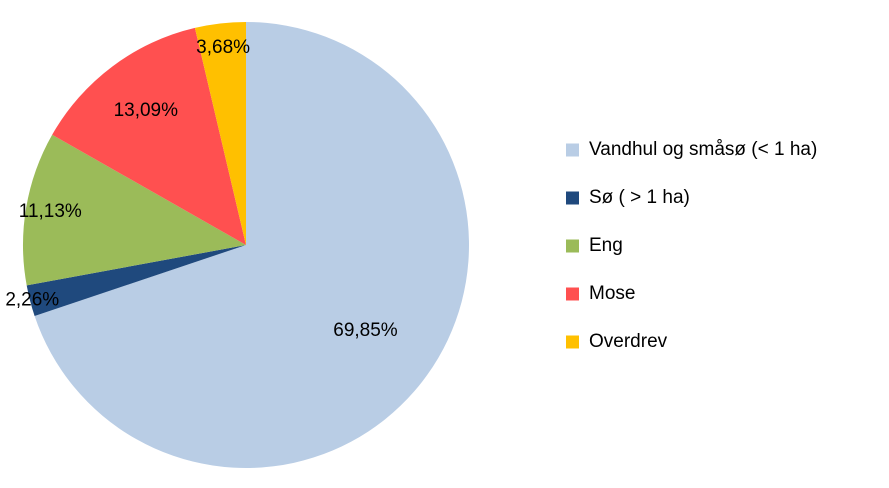  Describe the element at coordinates (628, 341) in the screenshot. I see `legend-label: Overdrev` at that location.